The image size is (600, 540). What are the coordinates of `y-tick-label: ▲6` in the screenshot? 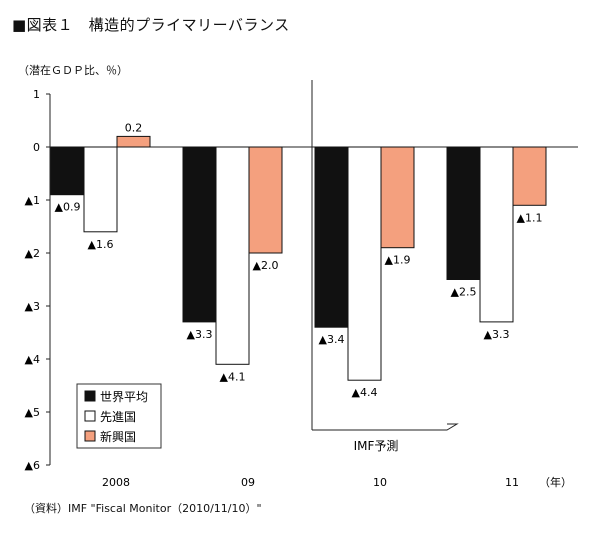 It's located at (32, 465).